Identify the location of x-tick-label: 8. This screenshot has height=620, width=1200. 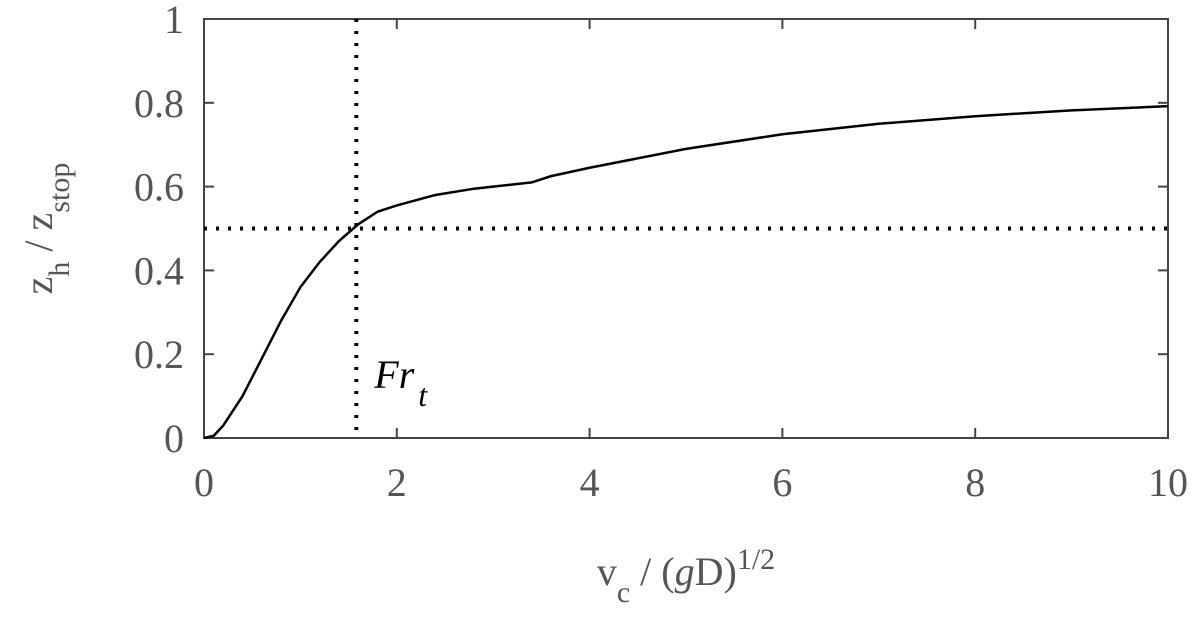
(975, 482).